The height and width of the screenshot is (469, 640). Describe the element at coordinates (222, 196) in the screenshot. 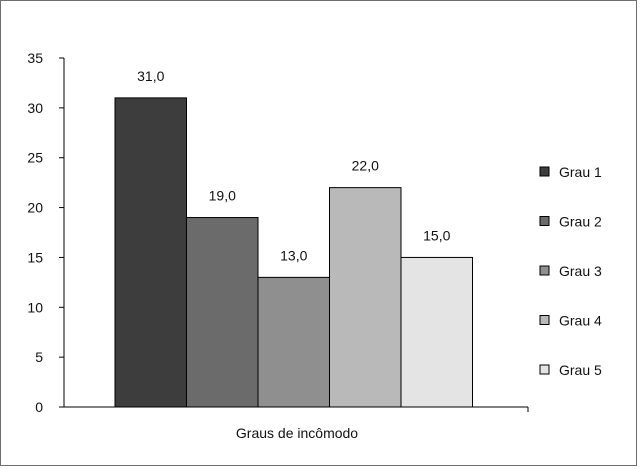

I see `data-label-2: 19,0` at that location.